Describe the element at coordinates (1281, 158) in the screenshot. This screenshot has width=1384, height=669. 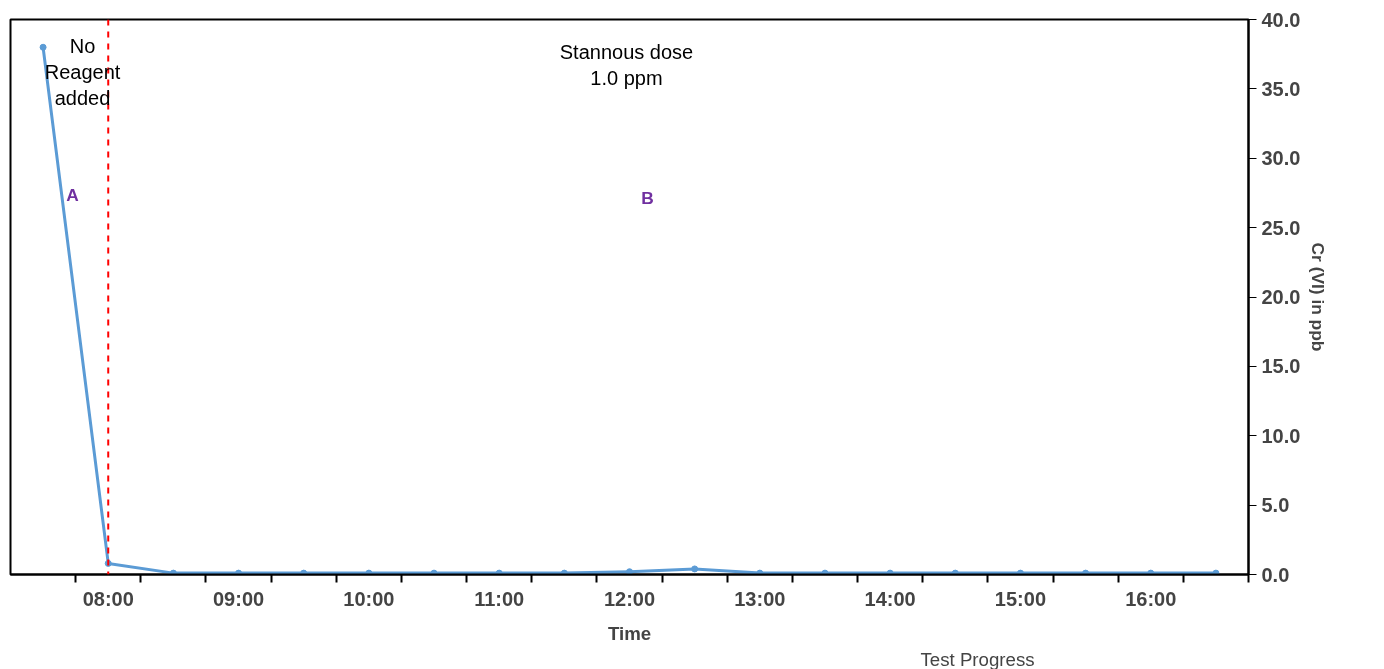
I see `y-tick-label: 30.0` at that location.